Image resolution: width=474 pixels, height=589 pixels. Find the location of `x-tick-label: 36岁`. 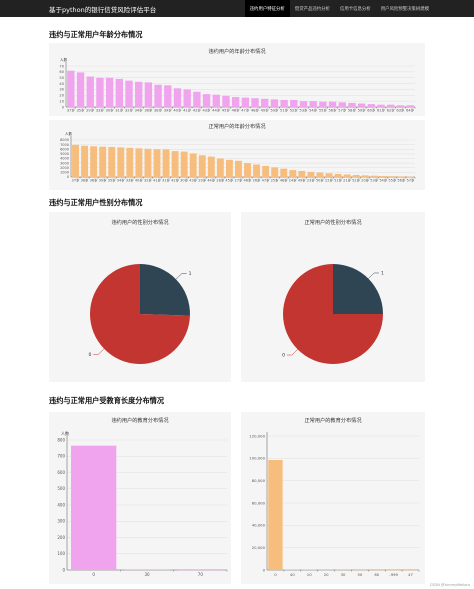

x-tick-label: 36岁 is located at coordinates (85, 180).